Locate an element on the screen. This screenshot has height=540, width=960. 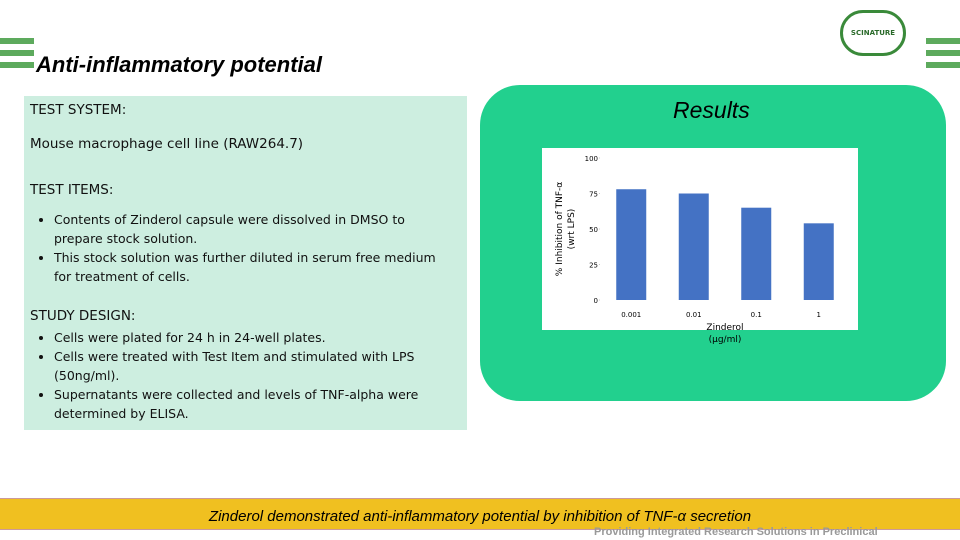
x-tick-label: 0.1 is located at coordinates (756, 315).